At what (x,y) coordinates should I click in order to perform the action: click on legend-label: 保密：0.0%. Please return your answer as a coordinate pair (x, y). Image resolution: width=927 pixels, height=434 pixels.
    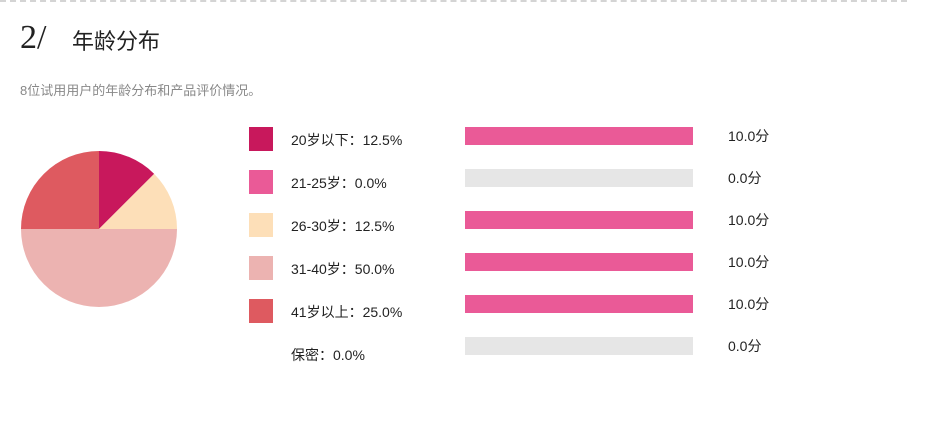
    Looking at the image, I should click on (328, 355).